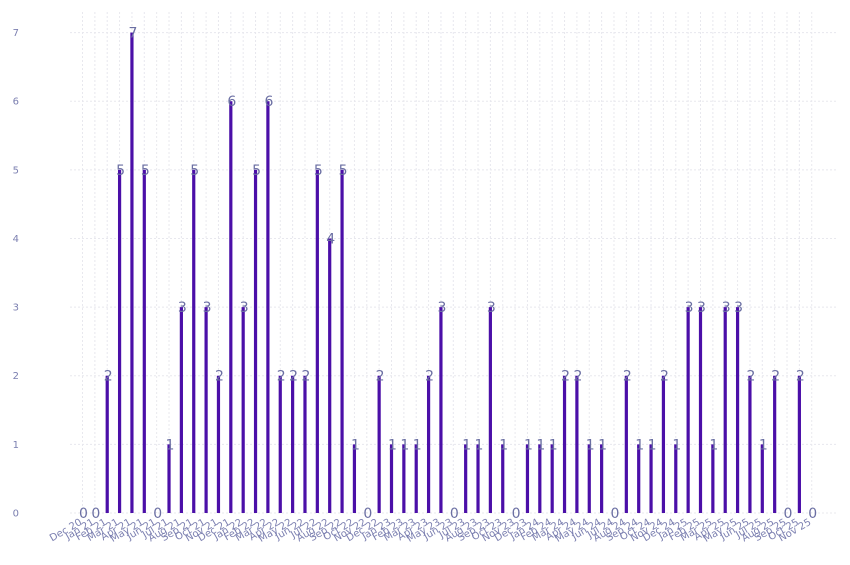  What do you see at coordinates (16, 273) in the screenshot?
I see `y-axis: 0 1 2 3 4 5 6 7` at bounding box center [16, 273].